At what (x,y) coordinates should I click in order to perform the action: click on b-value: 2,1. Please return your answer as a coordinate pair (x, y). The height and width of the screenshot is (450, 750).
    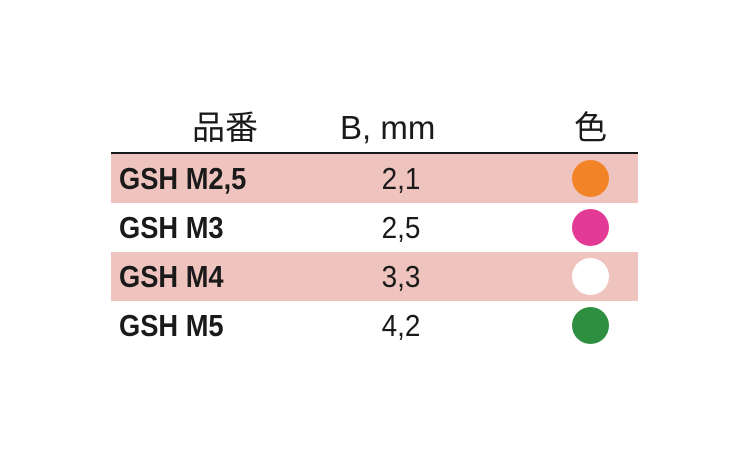
    Looking at the image, I should click on (401, 178).